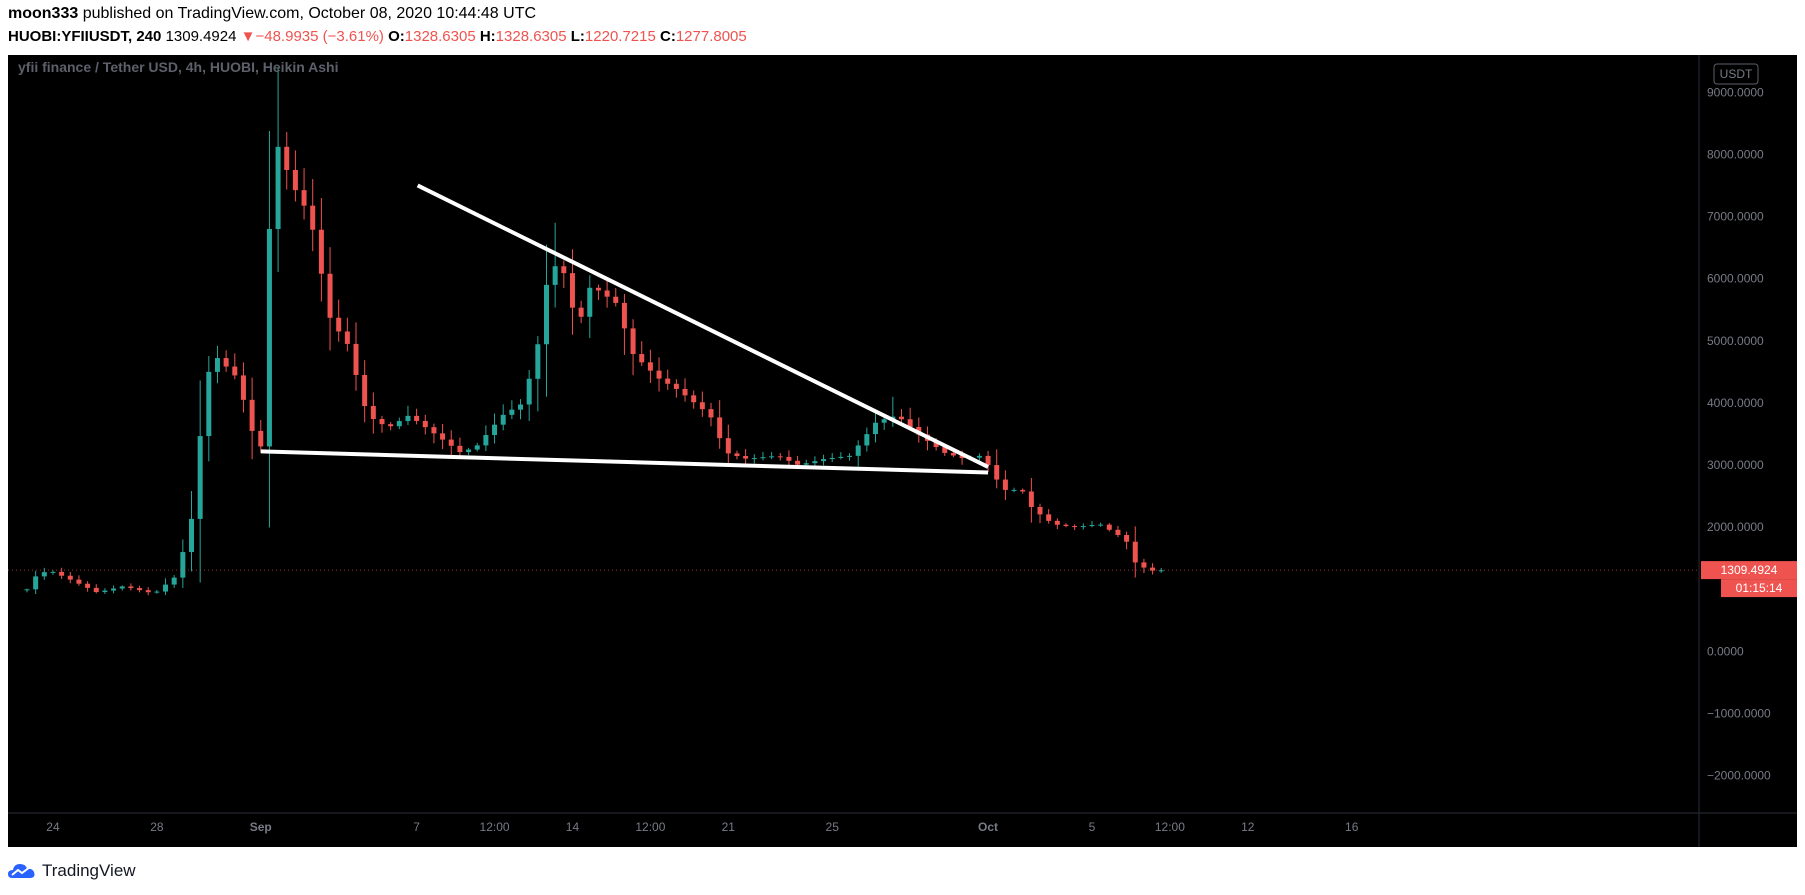 The height and width of the screenshot is (895, 1805). What do you see at coordinates (440, 36) in the screenshot?
I see `open-value: 1328.6305` at bounding box center [440, 36].